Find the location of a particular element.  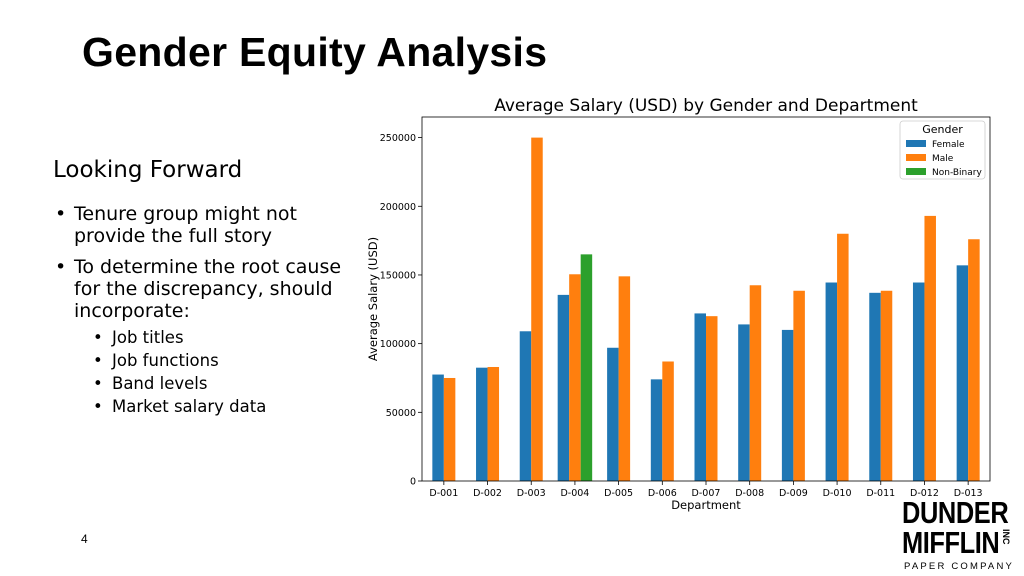

x-tick-label: D-005 is located at coordinates (618, 493).